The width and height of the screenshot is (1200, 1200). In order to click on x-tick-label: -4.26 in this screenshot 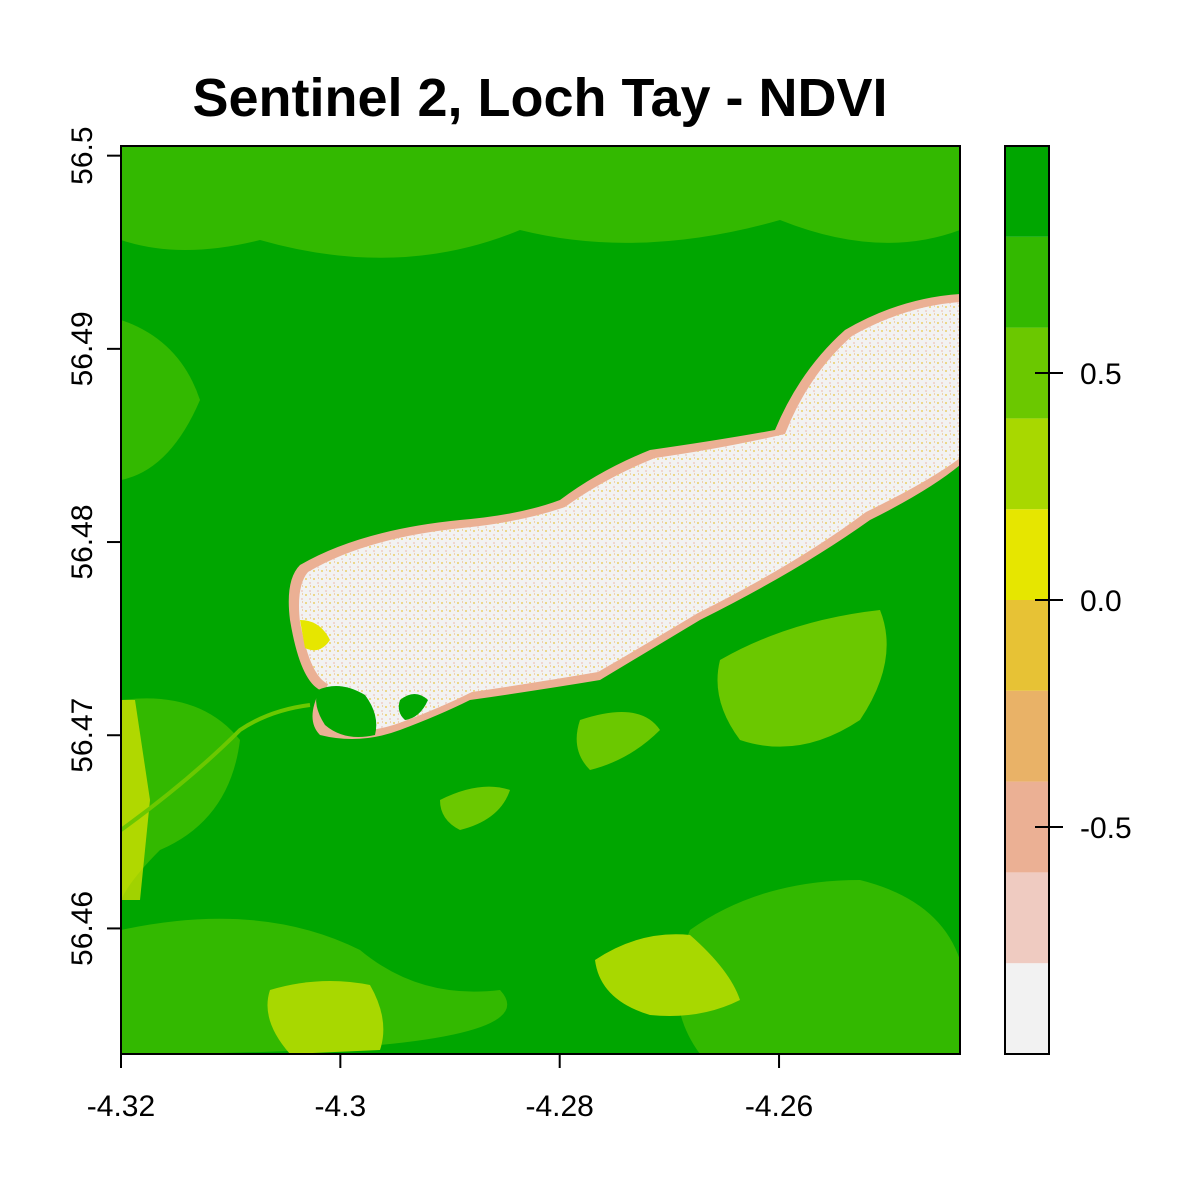, I will do `click(779, 1106)`.